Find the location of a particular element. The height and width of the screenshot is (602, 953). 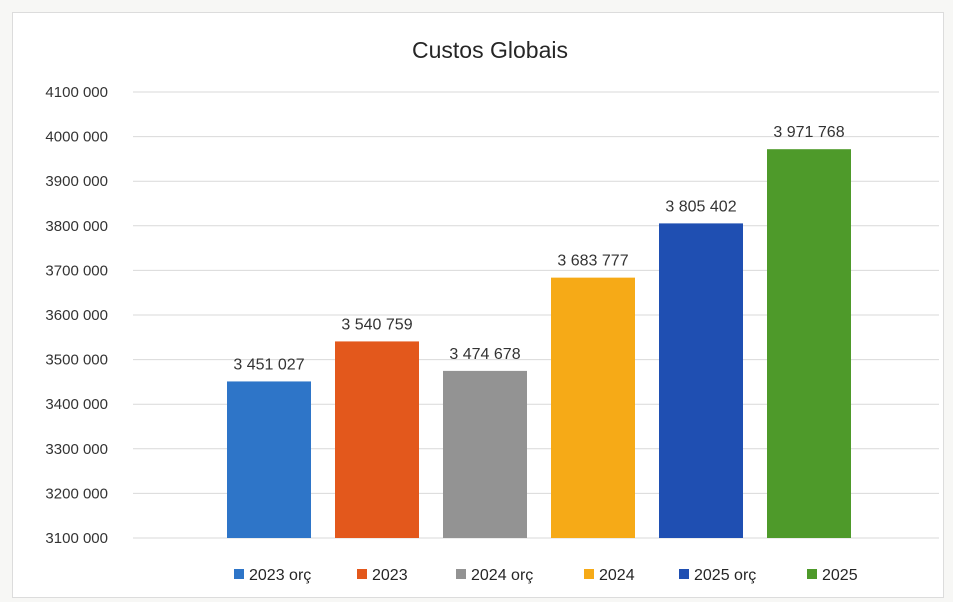

value-label: 3 540 759 is located at coordinates (376, 324).